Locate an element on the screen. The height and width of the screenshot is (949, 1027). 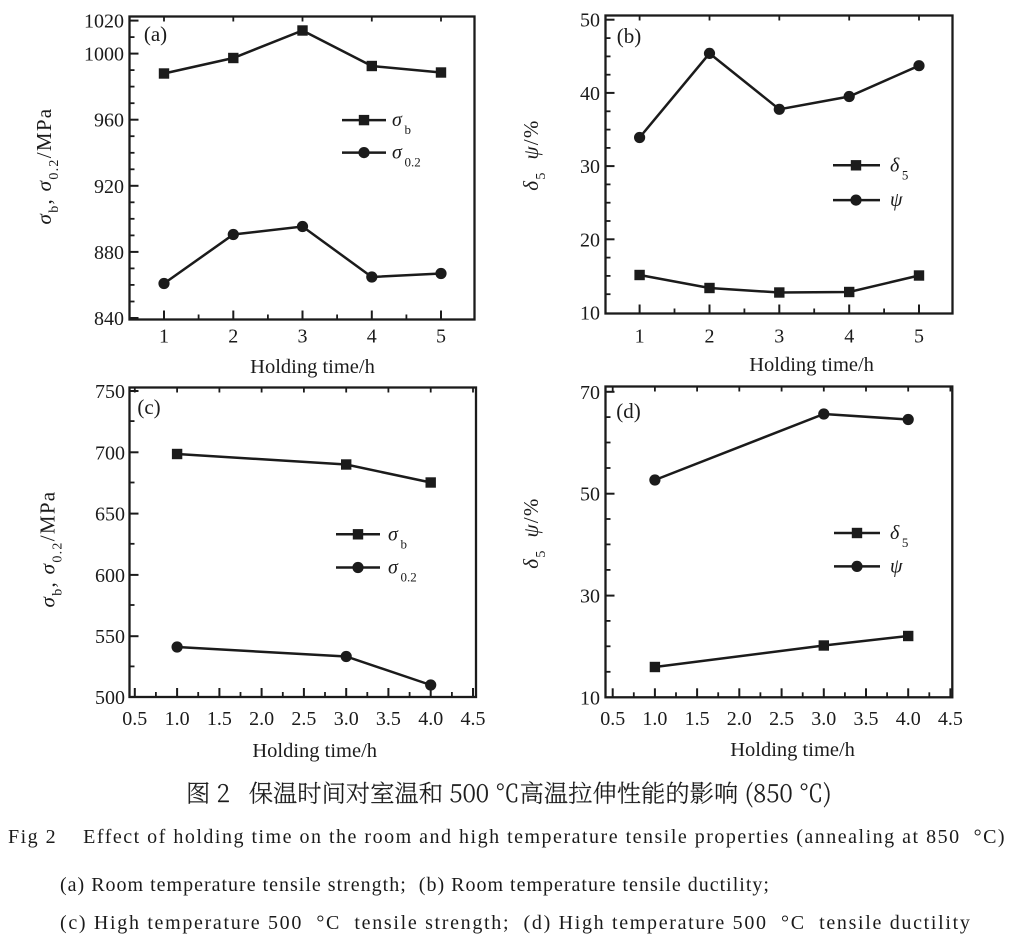
svg-text: 880 is located at coordinates (109, 253).